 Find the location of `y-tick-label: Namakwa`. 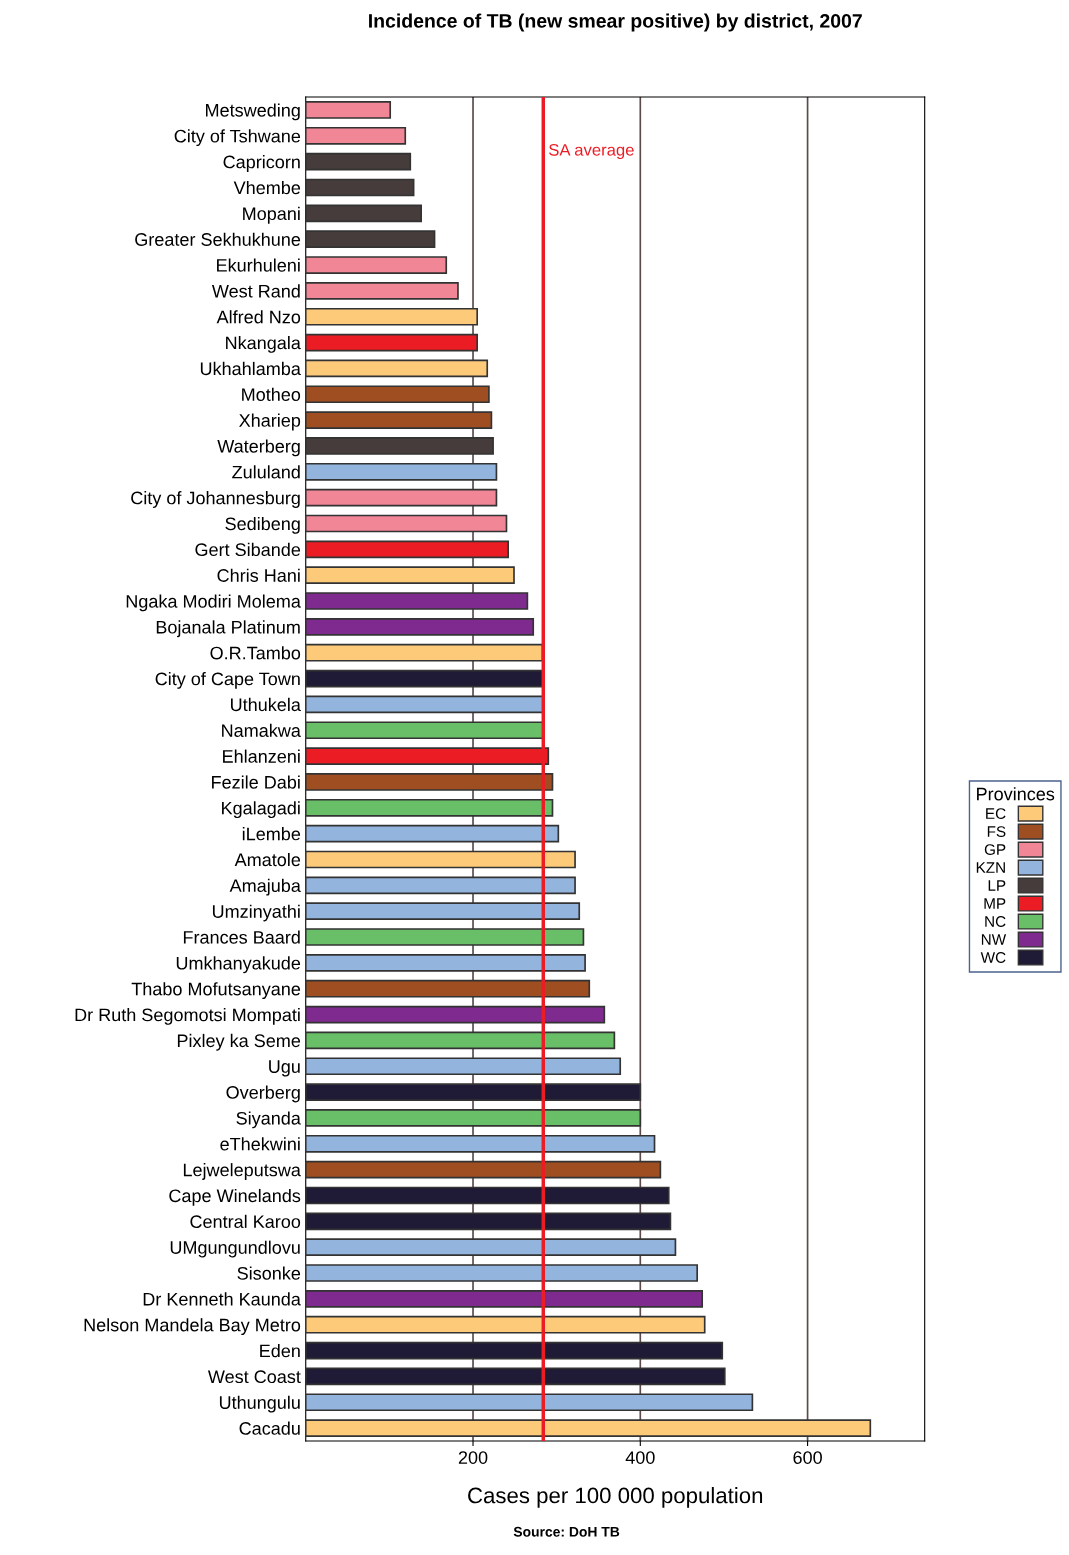

y-tick-label: Namakwa is located at coordinates (261, 730).